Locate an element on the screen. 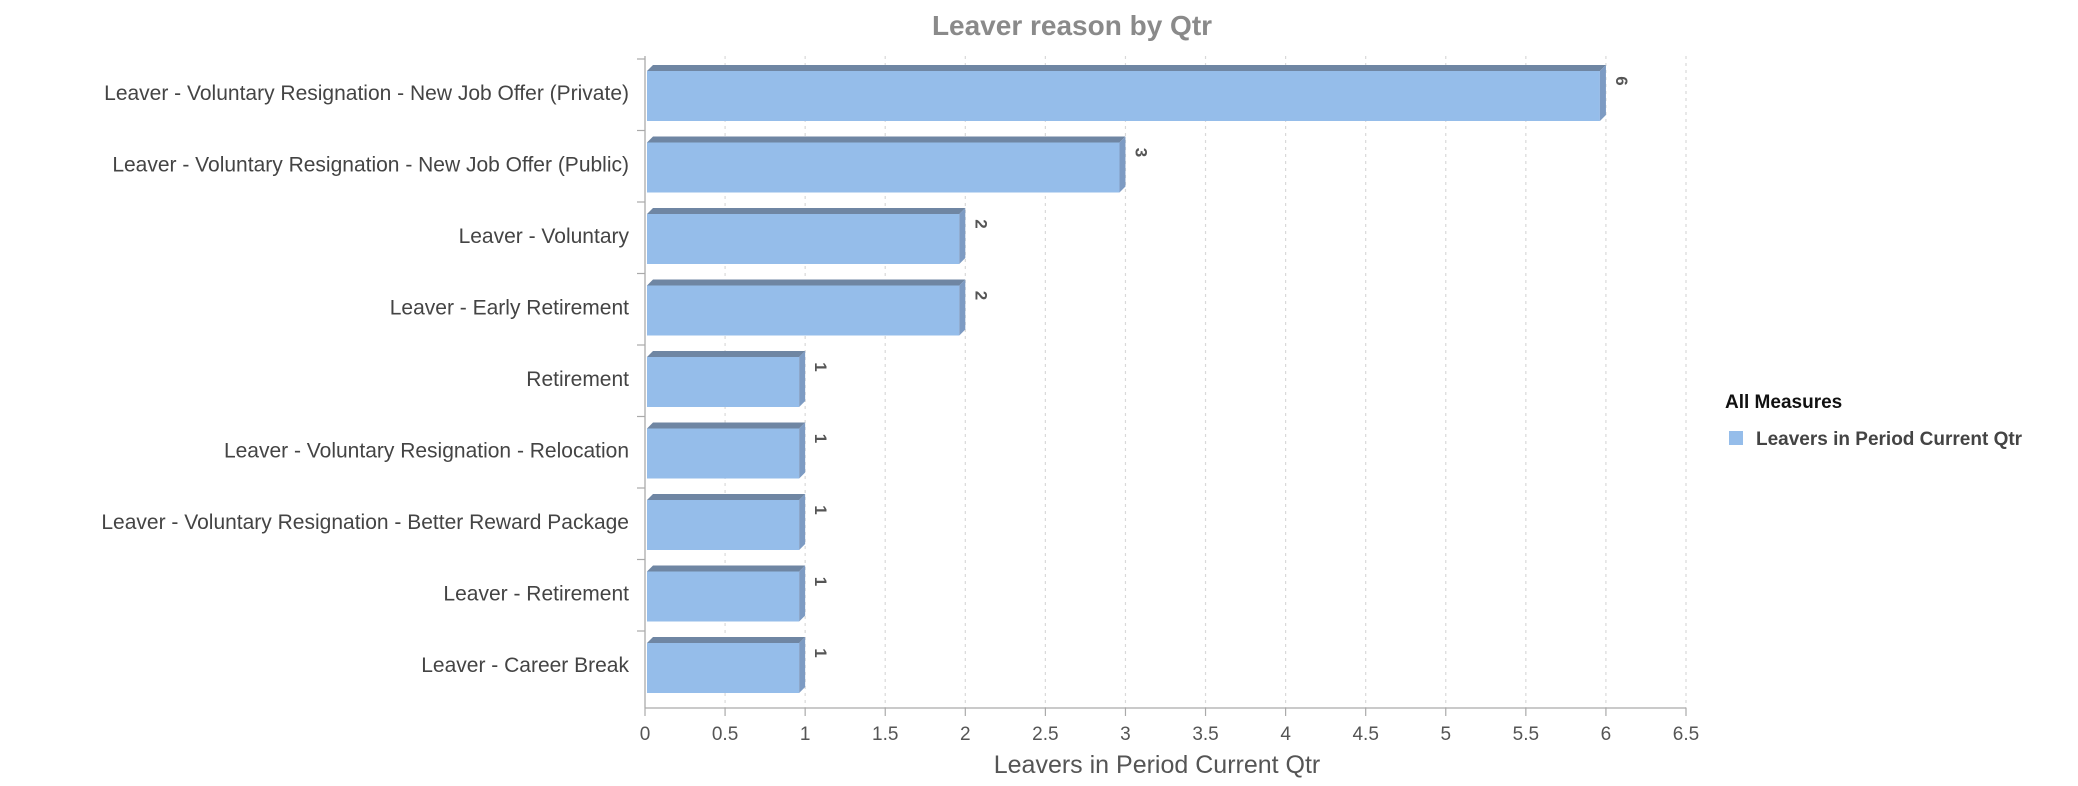 This screenshot has height=786, width=2078. chart-title: Leaver reason by Qtr is located at coordinates (1072, 25).